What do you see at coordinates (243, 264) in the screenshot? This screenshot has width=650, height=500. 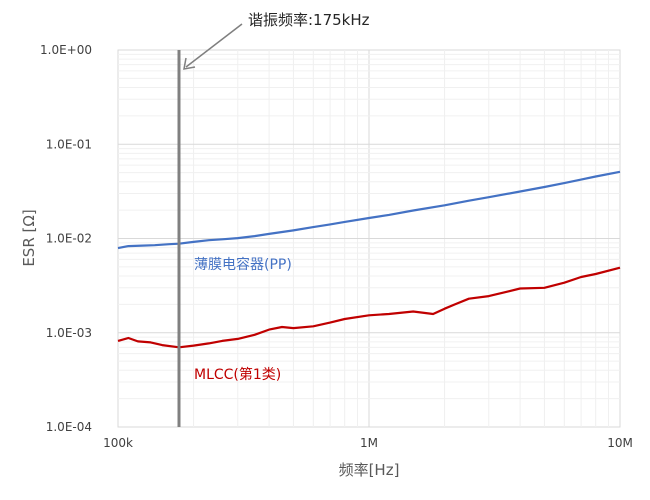 I see `film-capacitor-label: 薄膜电容器(PP)` at bounding box center [243, 264].